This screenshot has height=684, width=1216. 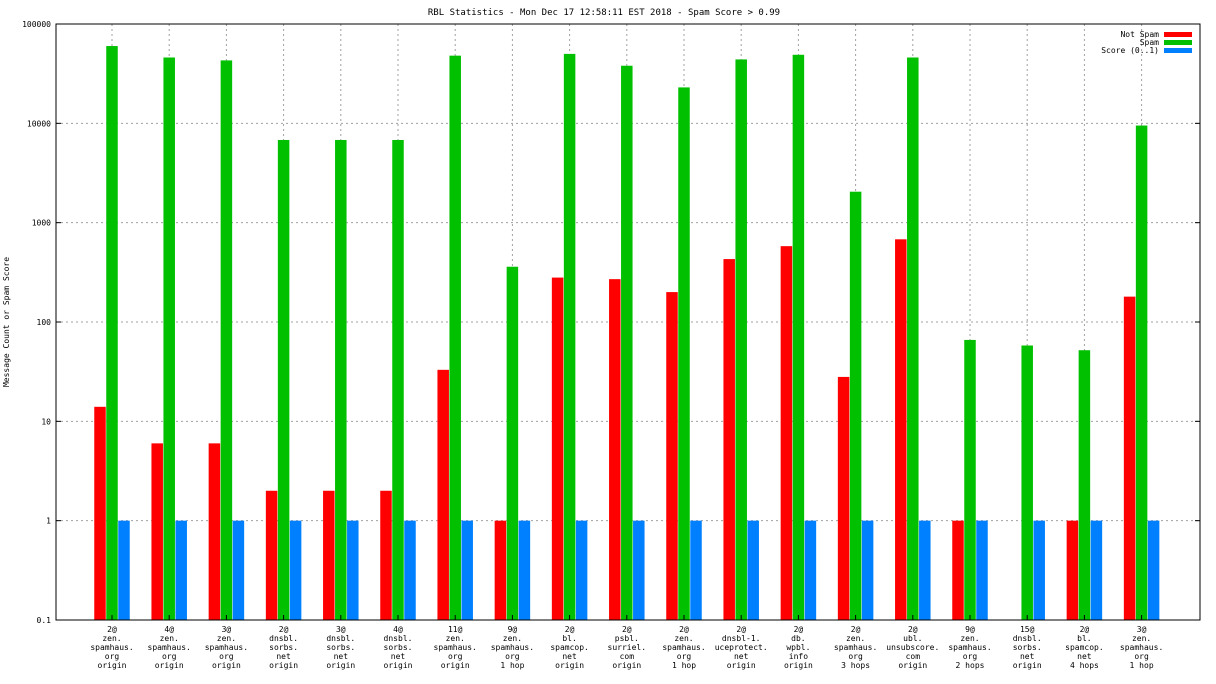 I want to click on legend-label: Not Spam, so click(x=1139, y=34).